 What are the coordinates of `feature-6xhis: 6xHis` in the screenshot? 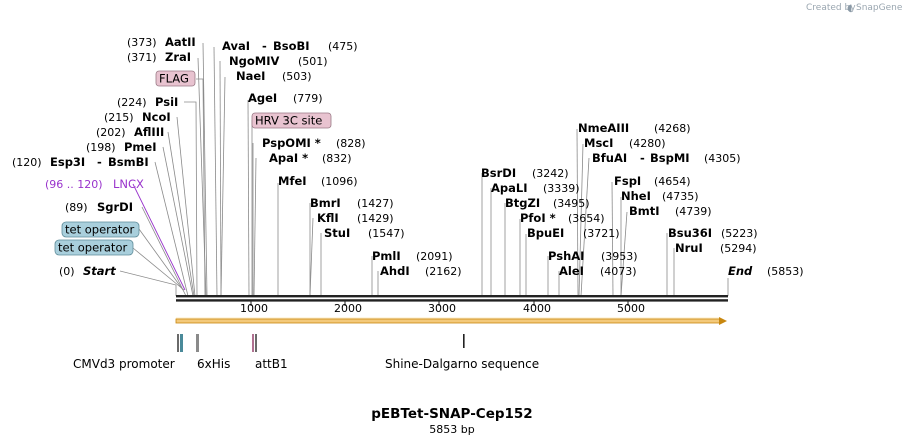 It's located at (213, 364).